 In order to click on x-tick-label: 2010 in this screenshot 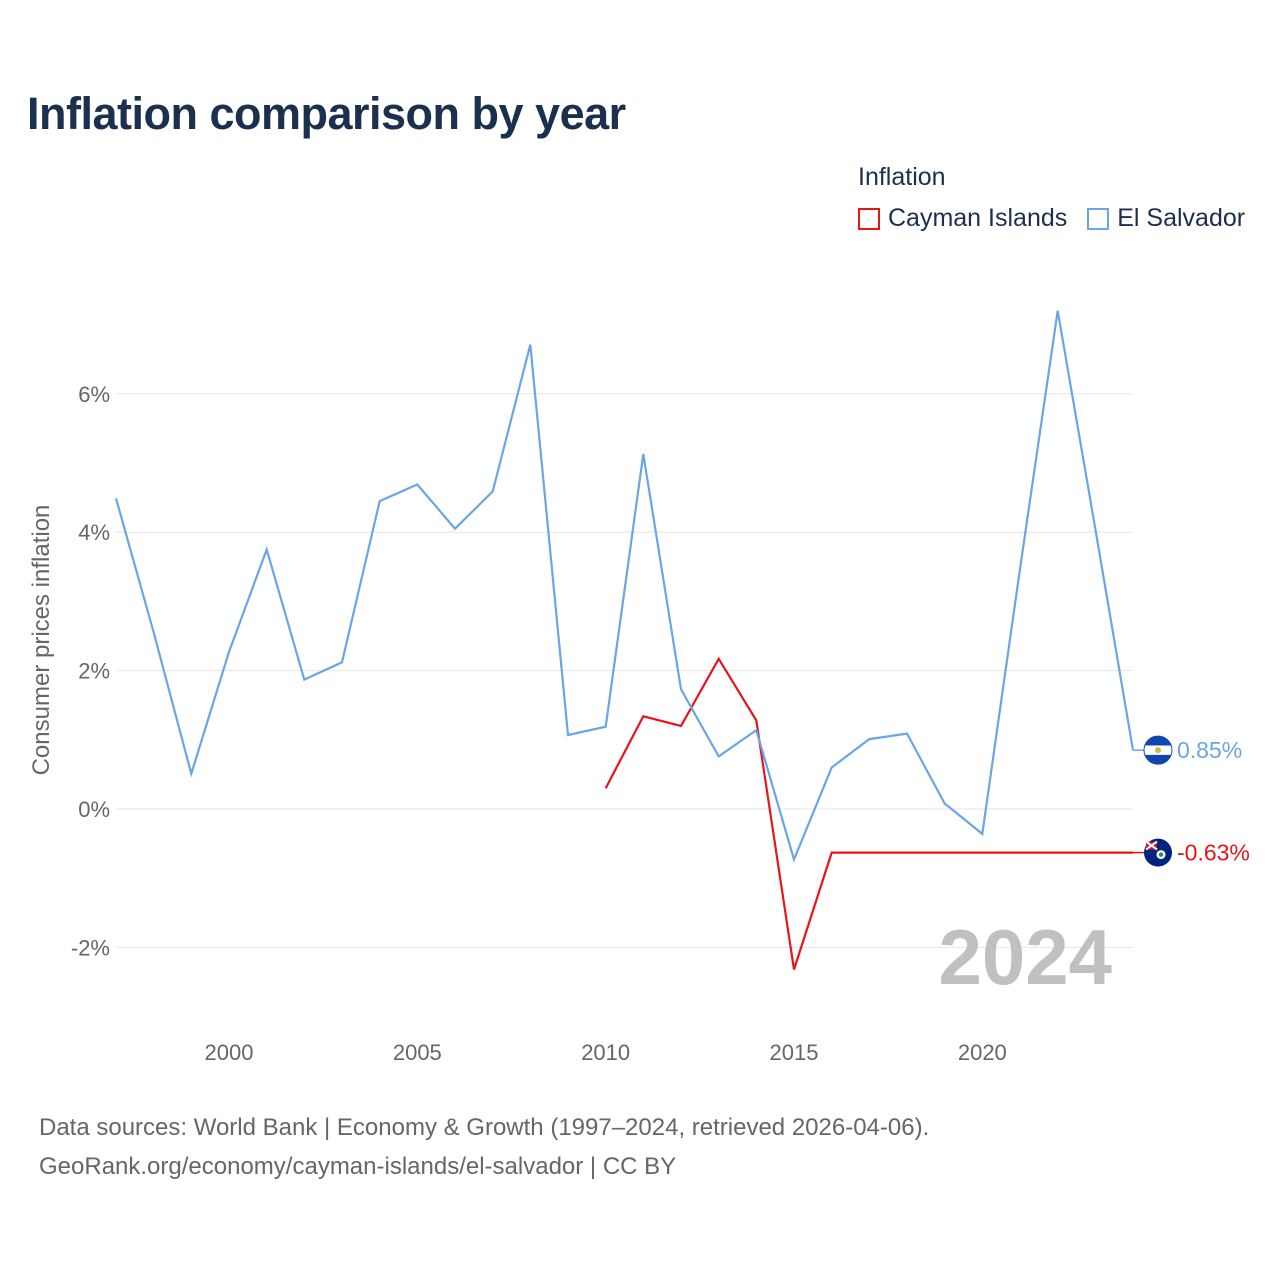, I will do `click(605, 1052)`.